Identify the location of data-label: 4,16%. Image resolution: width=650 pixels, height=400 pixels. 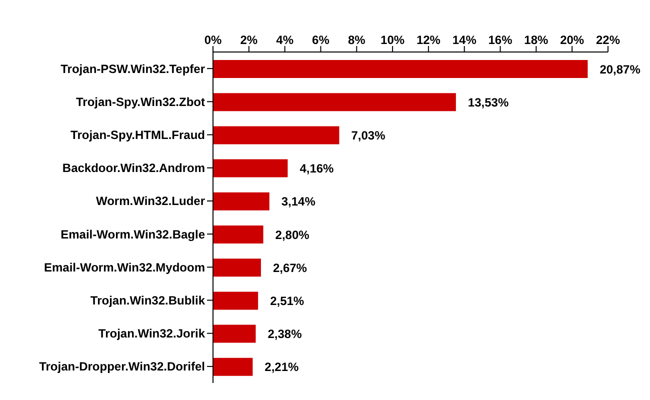
(317, 169).